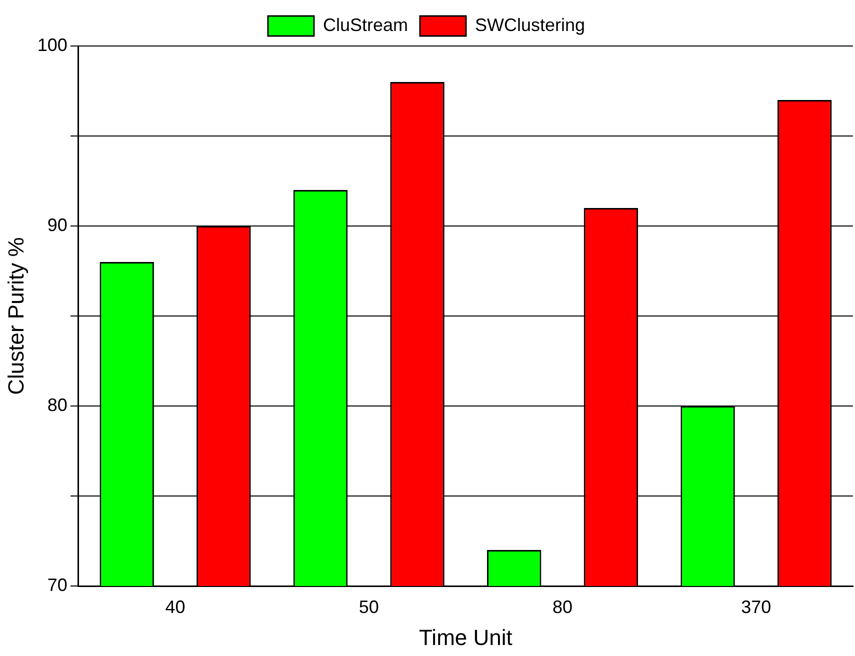 This screenshot has width=855, height=656. I want to click on y-tick-label: 90, so click(57, 224).